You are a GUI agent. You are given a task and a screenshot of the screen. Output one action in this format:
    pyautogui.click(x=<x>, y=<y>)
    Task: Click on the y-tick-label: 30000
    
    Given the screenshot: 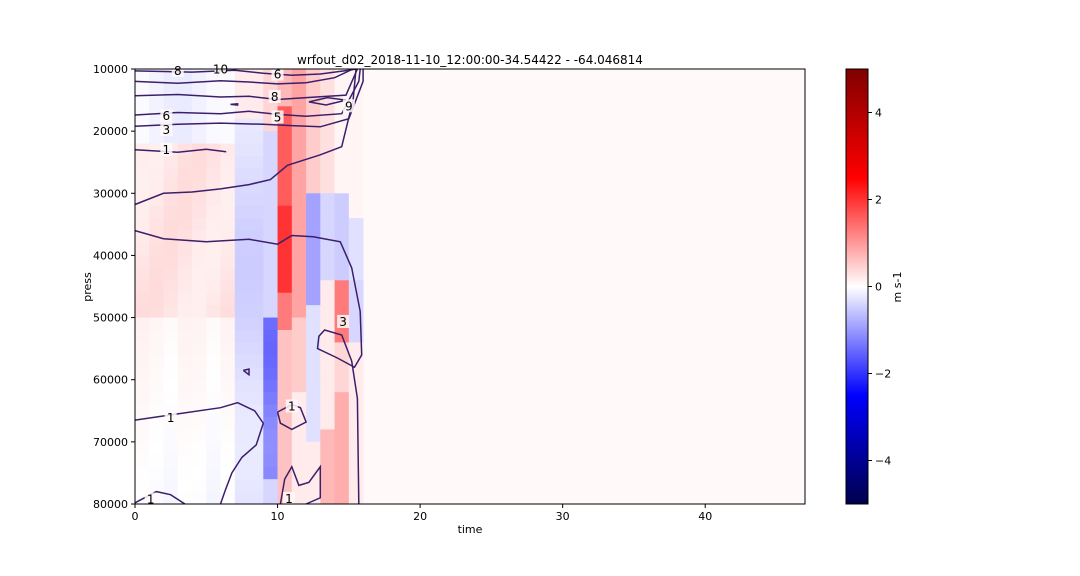 What is the action you would take?
    pyautogui.click(x=110, y=193)
    